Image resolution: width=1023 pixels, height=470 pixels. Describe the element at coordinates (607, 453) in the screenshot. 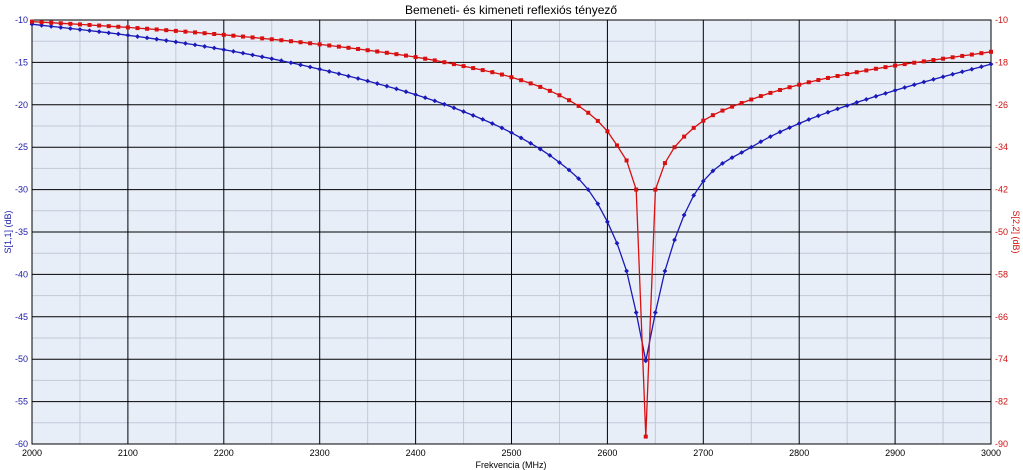

I see `x-tick-label: 2600` at that location.